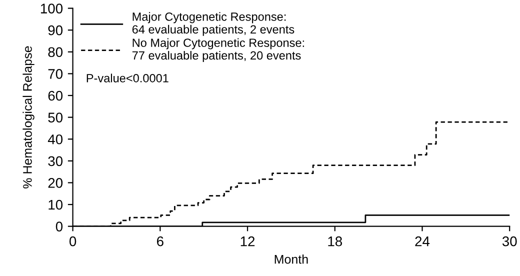  What do you see at coordinates (247, 241) in the screenshot?
I see `x-tick-label: 12` at bounding box center [247, 241].